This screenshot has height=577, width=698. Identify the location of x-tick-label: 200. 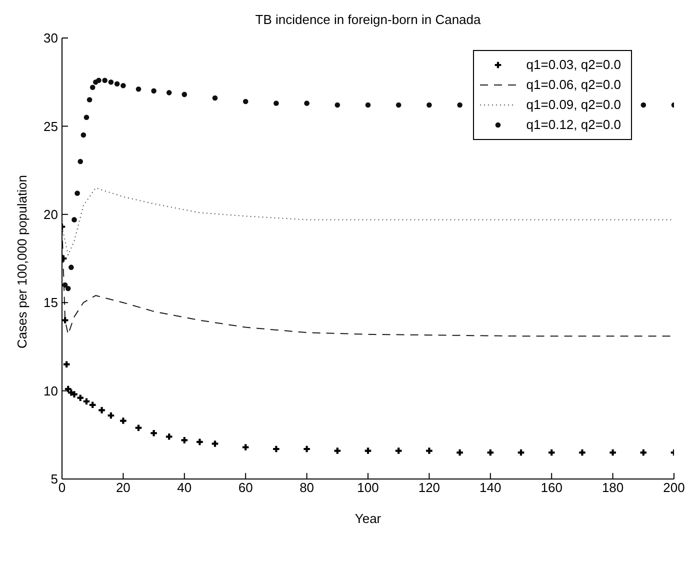
(674, 488).